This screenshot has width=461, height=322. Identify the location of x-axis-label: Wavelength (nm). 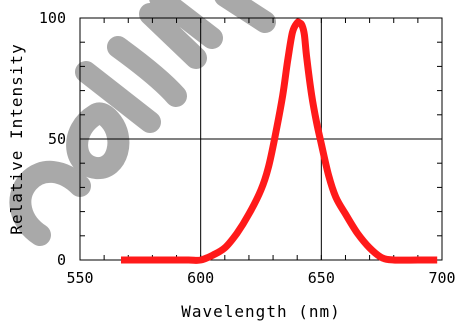
(261, 311).